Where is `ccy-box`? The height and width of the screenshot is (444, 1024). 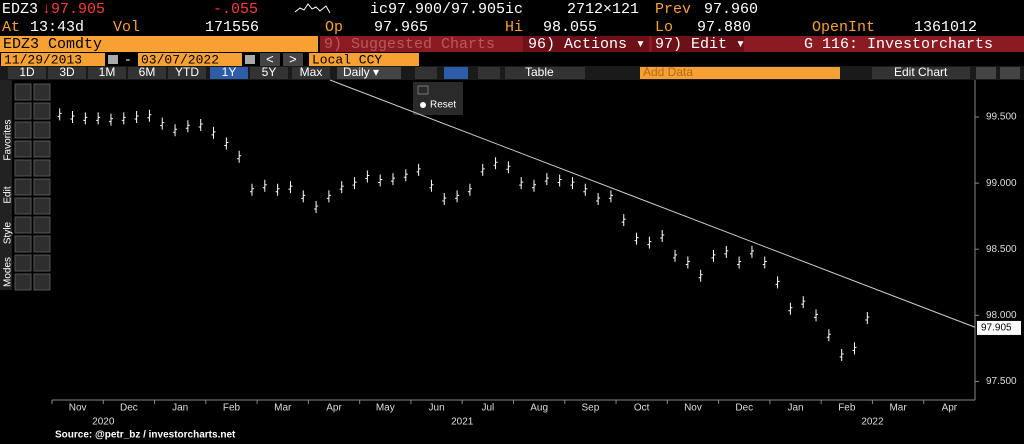 ccy-box is located at coordinates (364, 59).